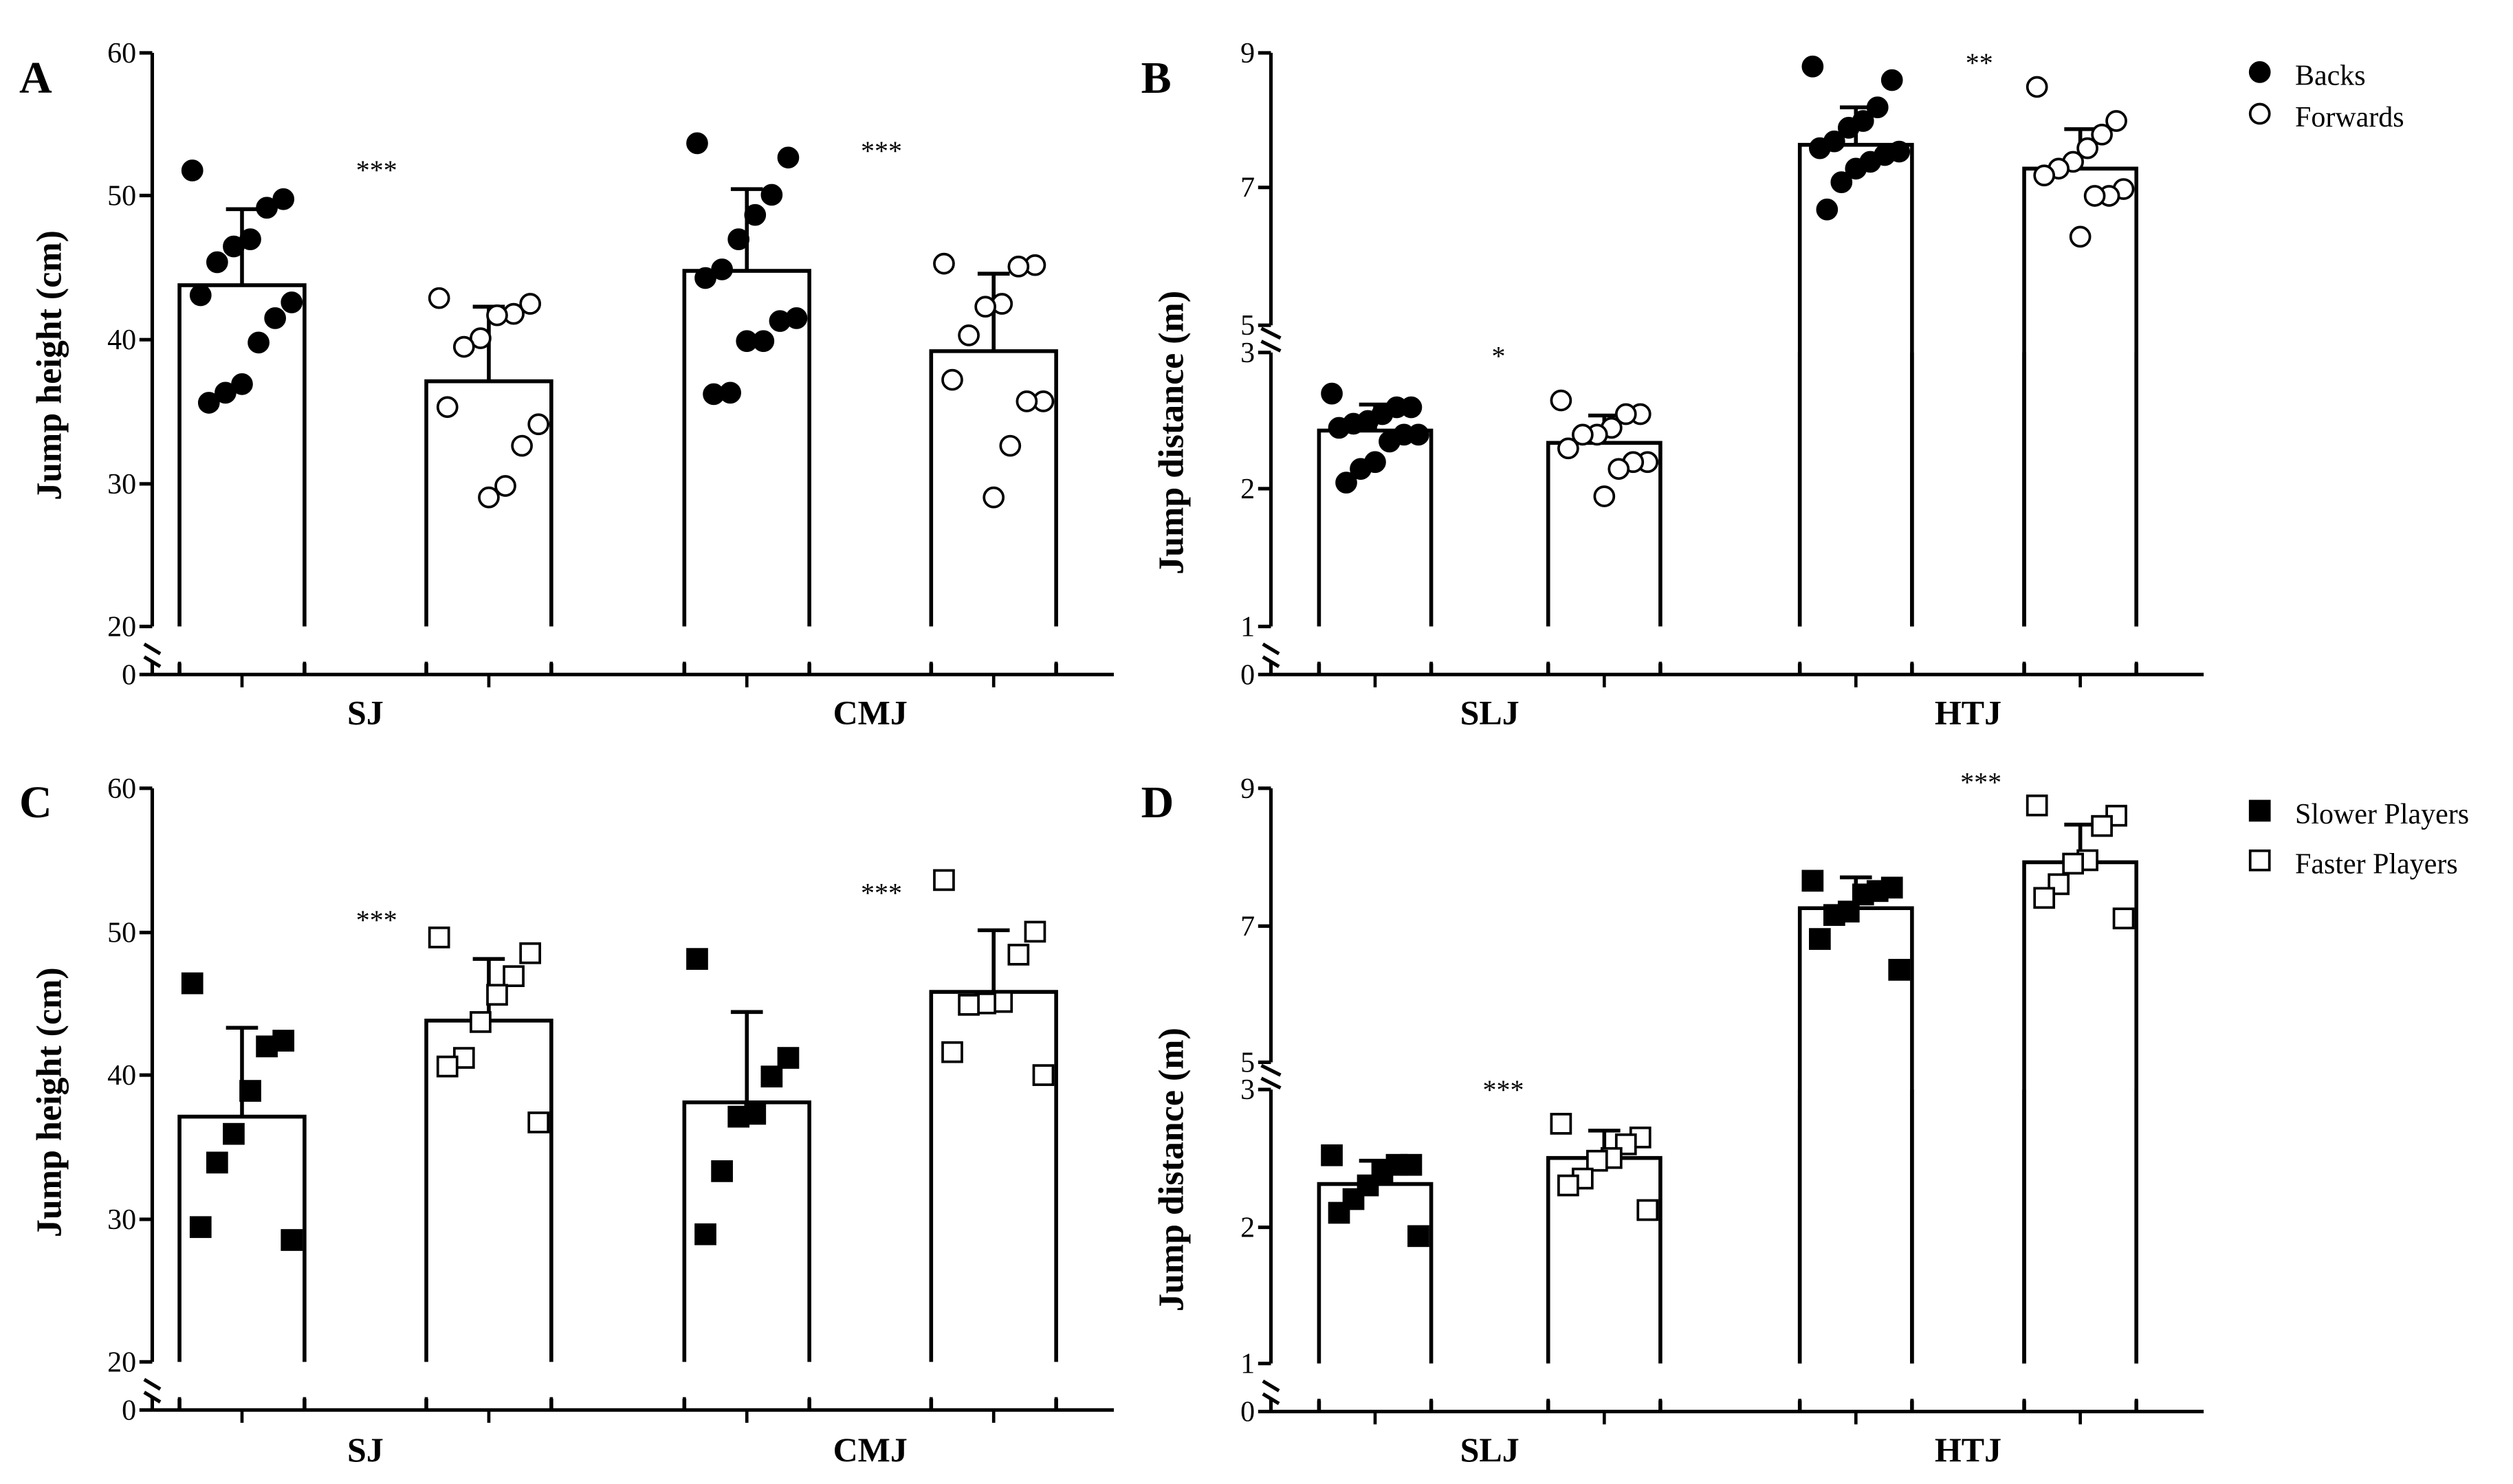  I want to click on y-tick-label: 7, so click(1247, 189).